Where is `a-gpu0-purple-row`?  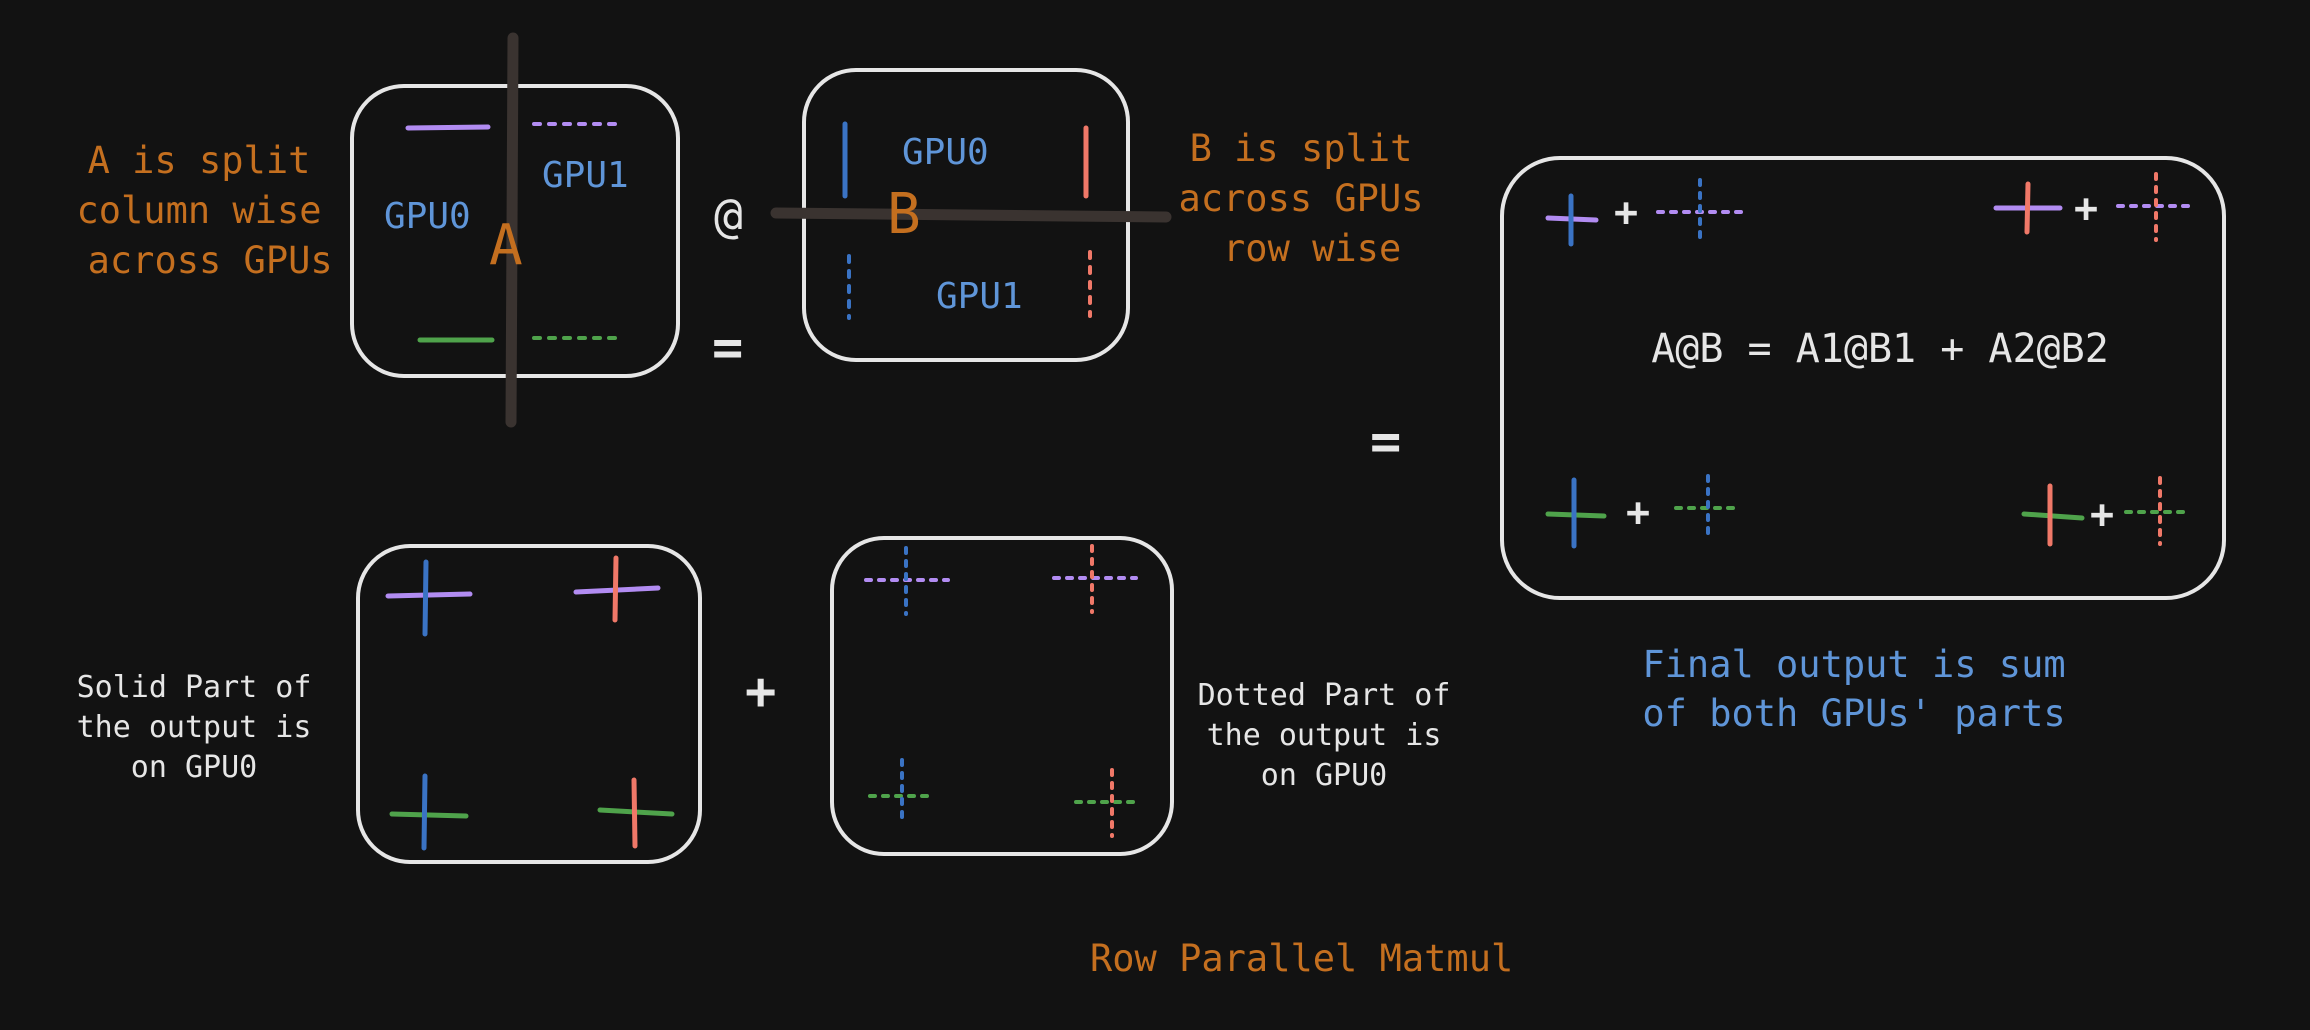 a-gpu0-purple-row is located at coordinates (448, 127).